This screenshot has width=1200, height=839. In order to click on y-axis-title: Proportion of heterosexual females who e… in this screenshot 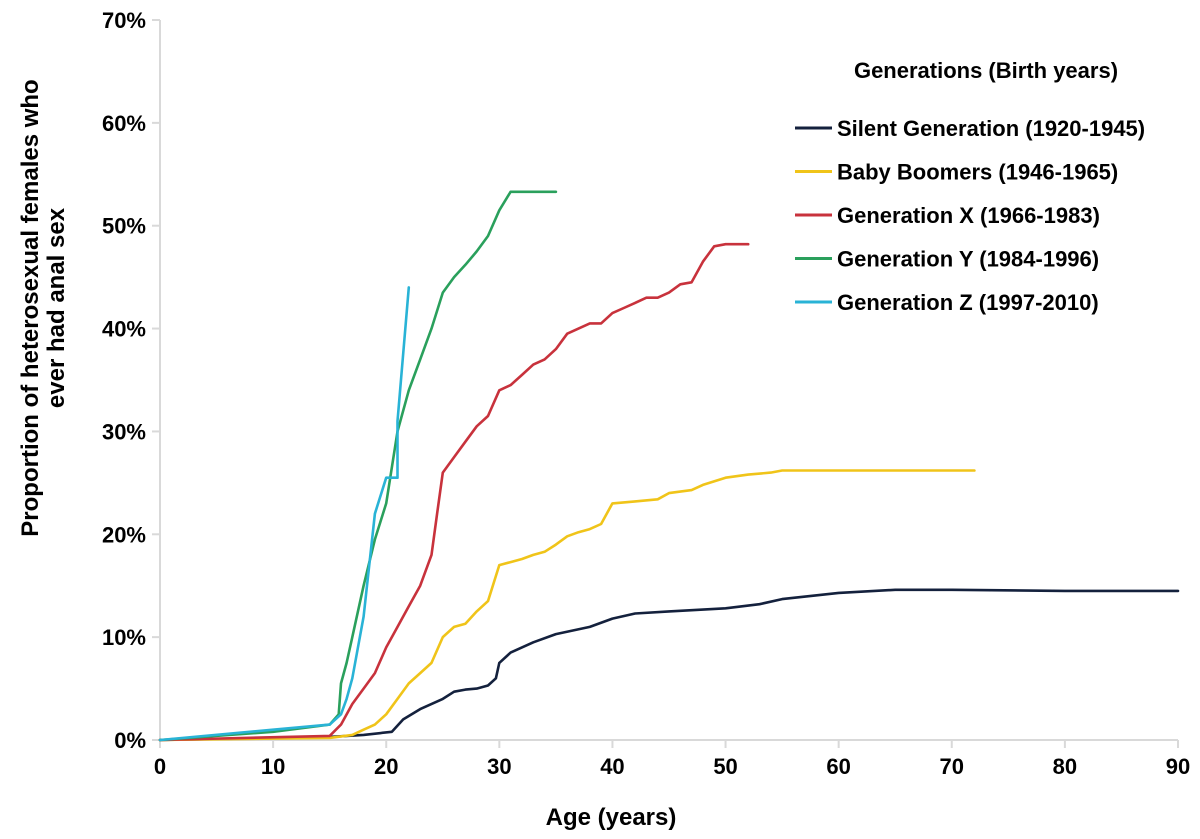, I will do `click(43, 307)`.